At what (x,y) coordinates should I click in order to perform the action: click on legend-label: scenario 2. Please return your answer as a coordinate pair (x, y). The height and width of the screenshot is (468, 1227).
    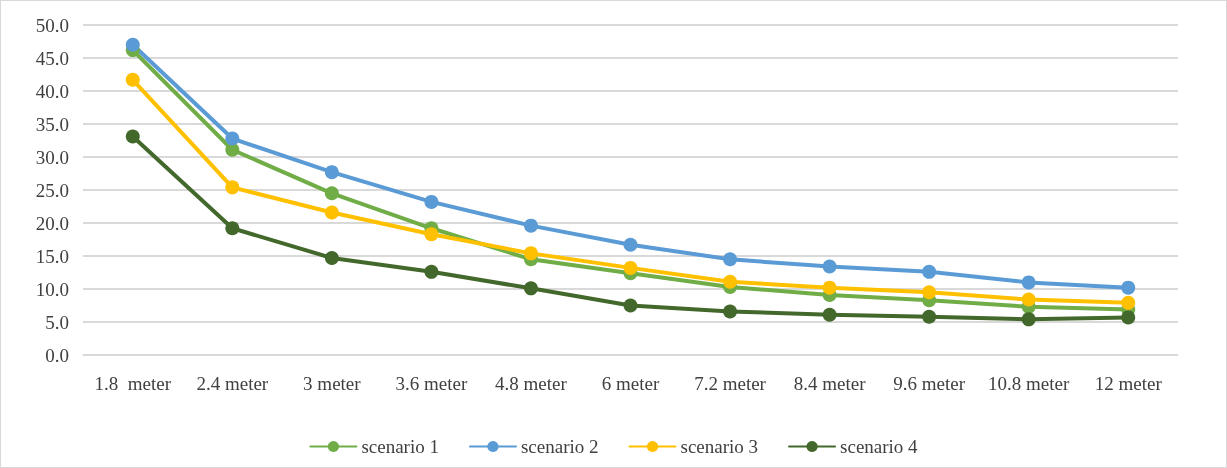
    Looking at the image, I should click on (559, 446).